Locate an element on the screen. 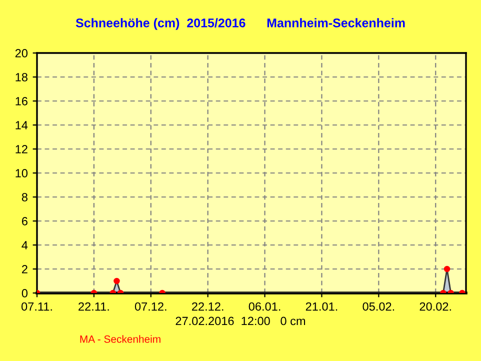 The width and height of the screenshot is (481, 361). y-tick-label: 14 is located at coordinates (22, 125).